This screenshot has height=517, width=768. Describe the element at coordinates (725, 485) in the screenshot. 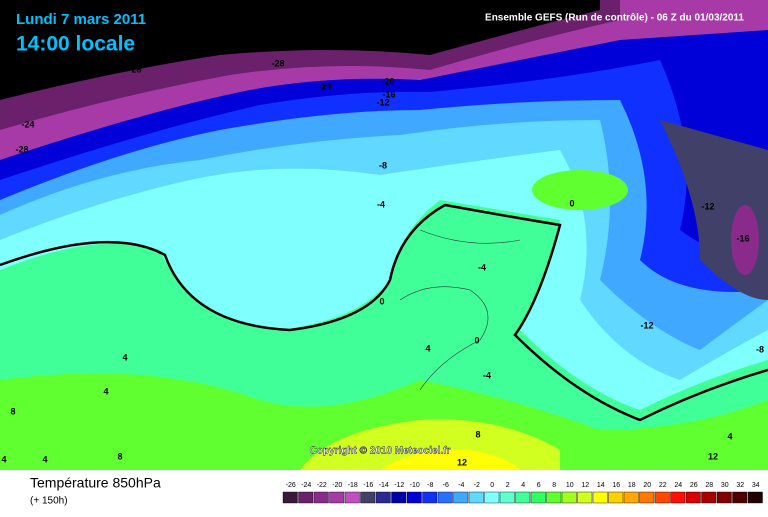

I see `legend-tick-label: 30` at that location.